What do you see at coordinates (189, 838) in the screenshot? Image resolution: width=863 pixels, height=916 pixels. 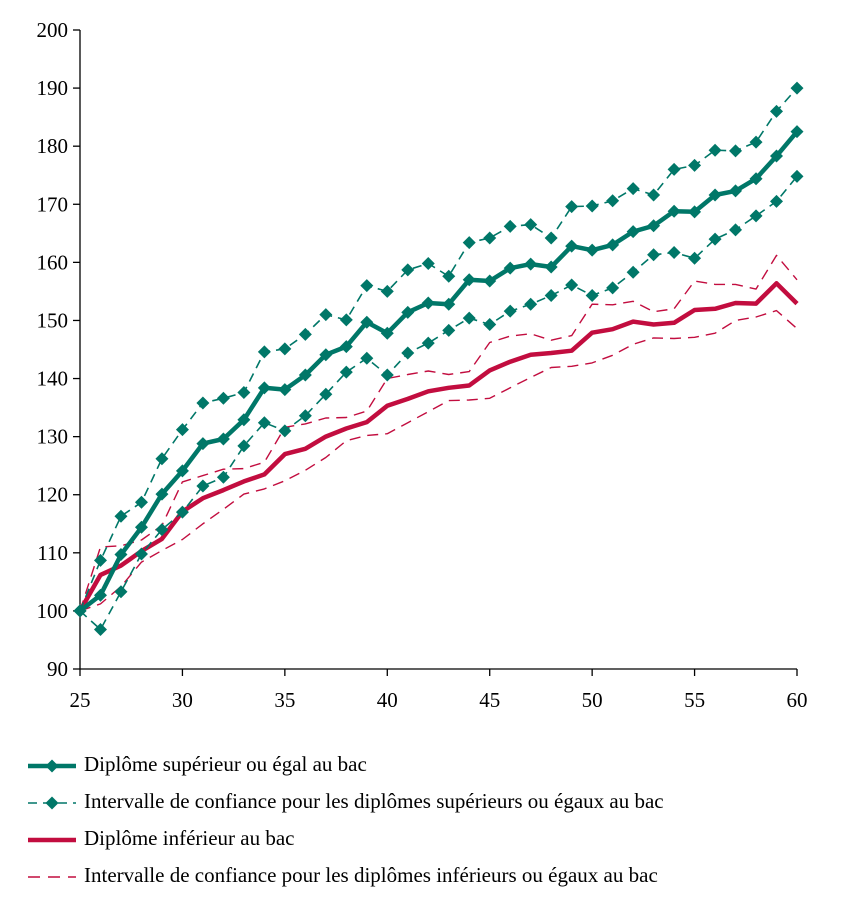 I see `legend-label-below-bac: Diplôme inférieur au bac` at bounding box center [189, 838].